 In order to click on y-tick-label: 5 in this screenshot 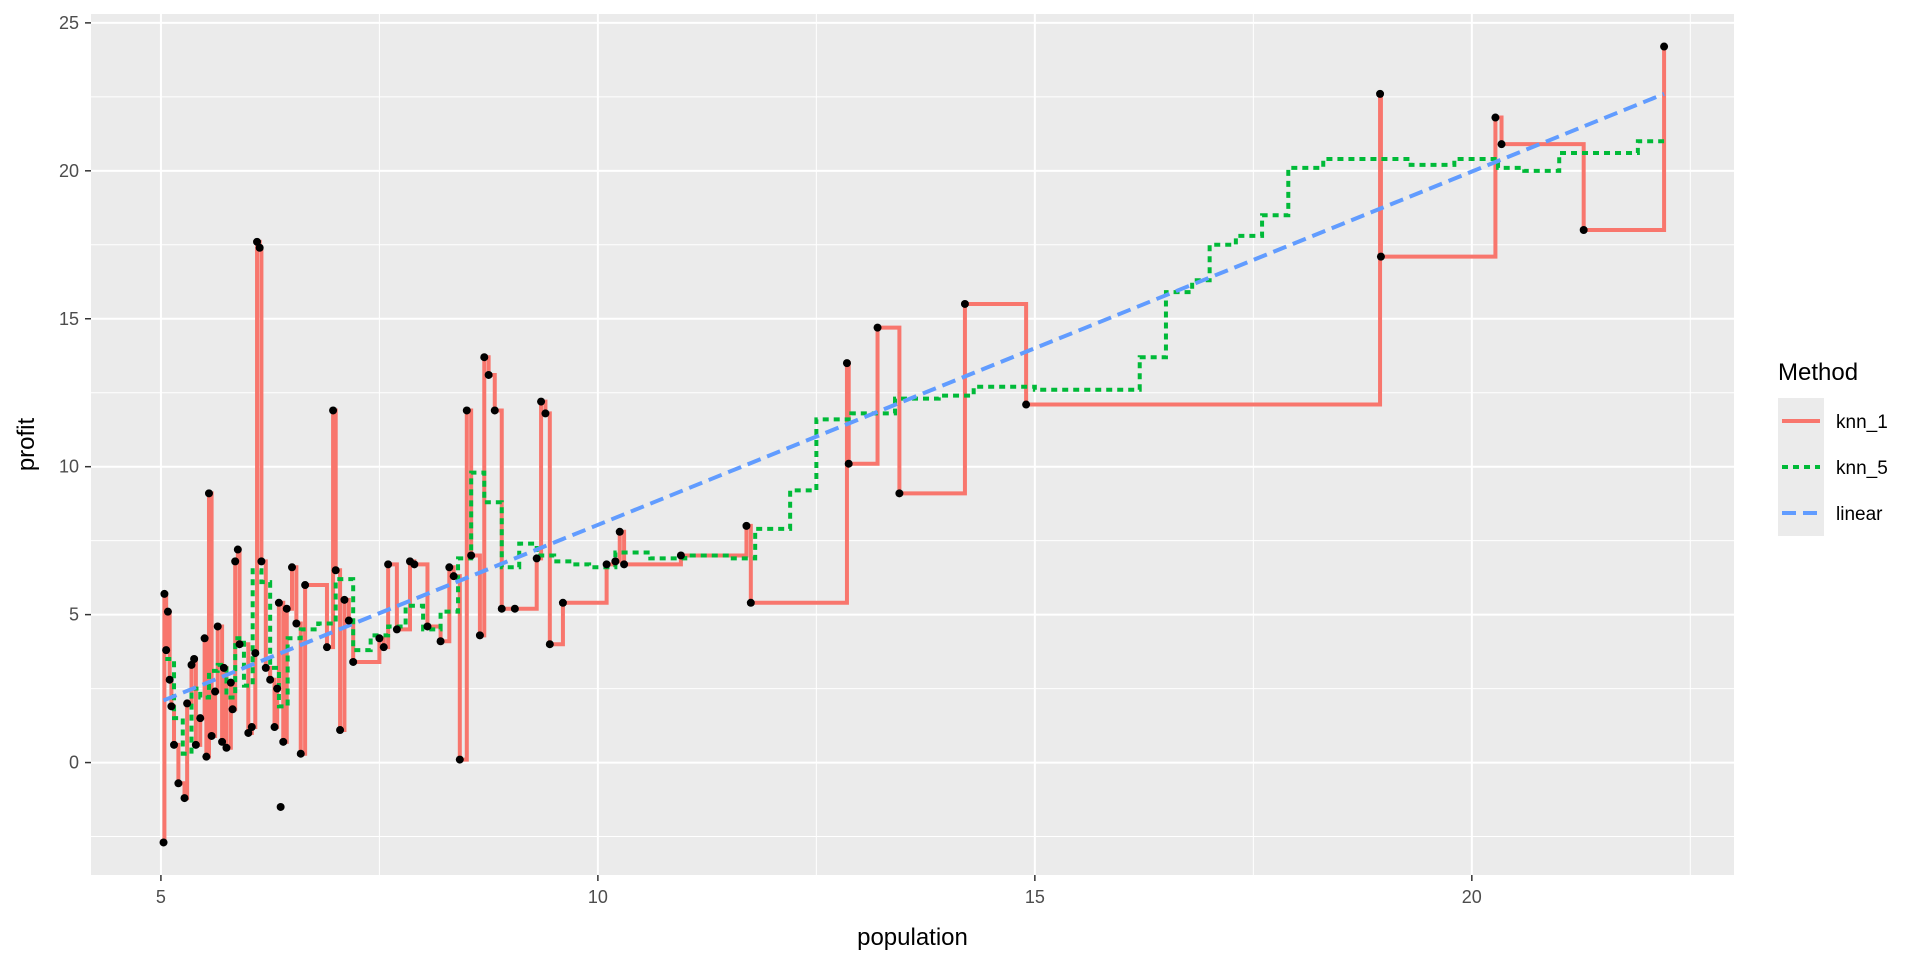, I will do `click(74, 615)`.